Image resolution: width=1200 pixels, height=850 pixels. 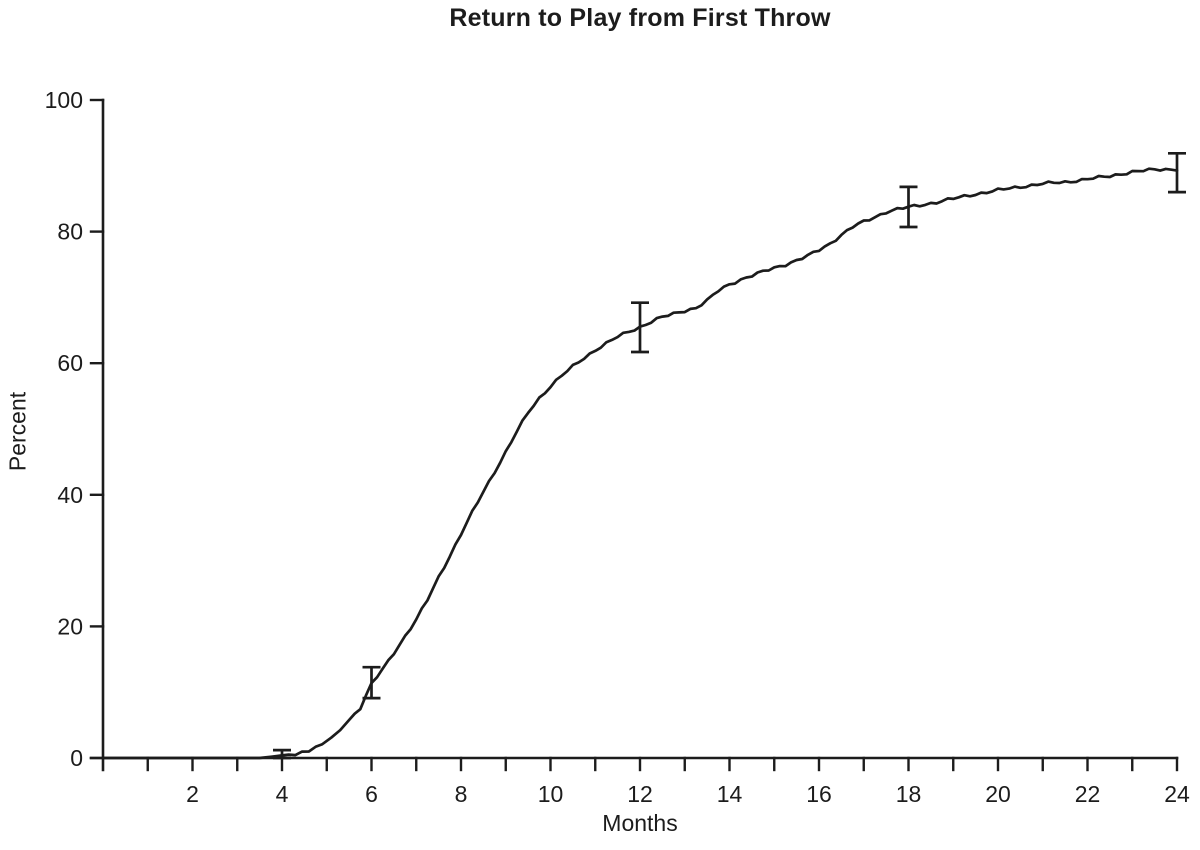 I want to click on x-tick-label: 20, so click(x=998, y=794).